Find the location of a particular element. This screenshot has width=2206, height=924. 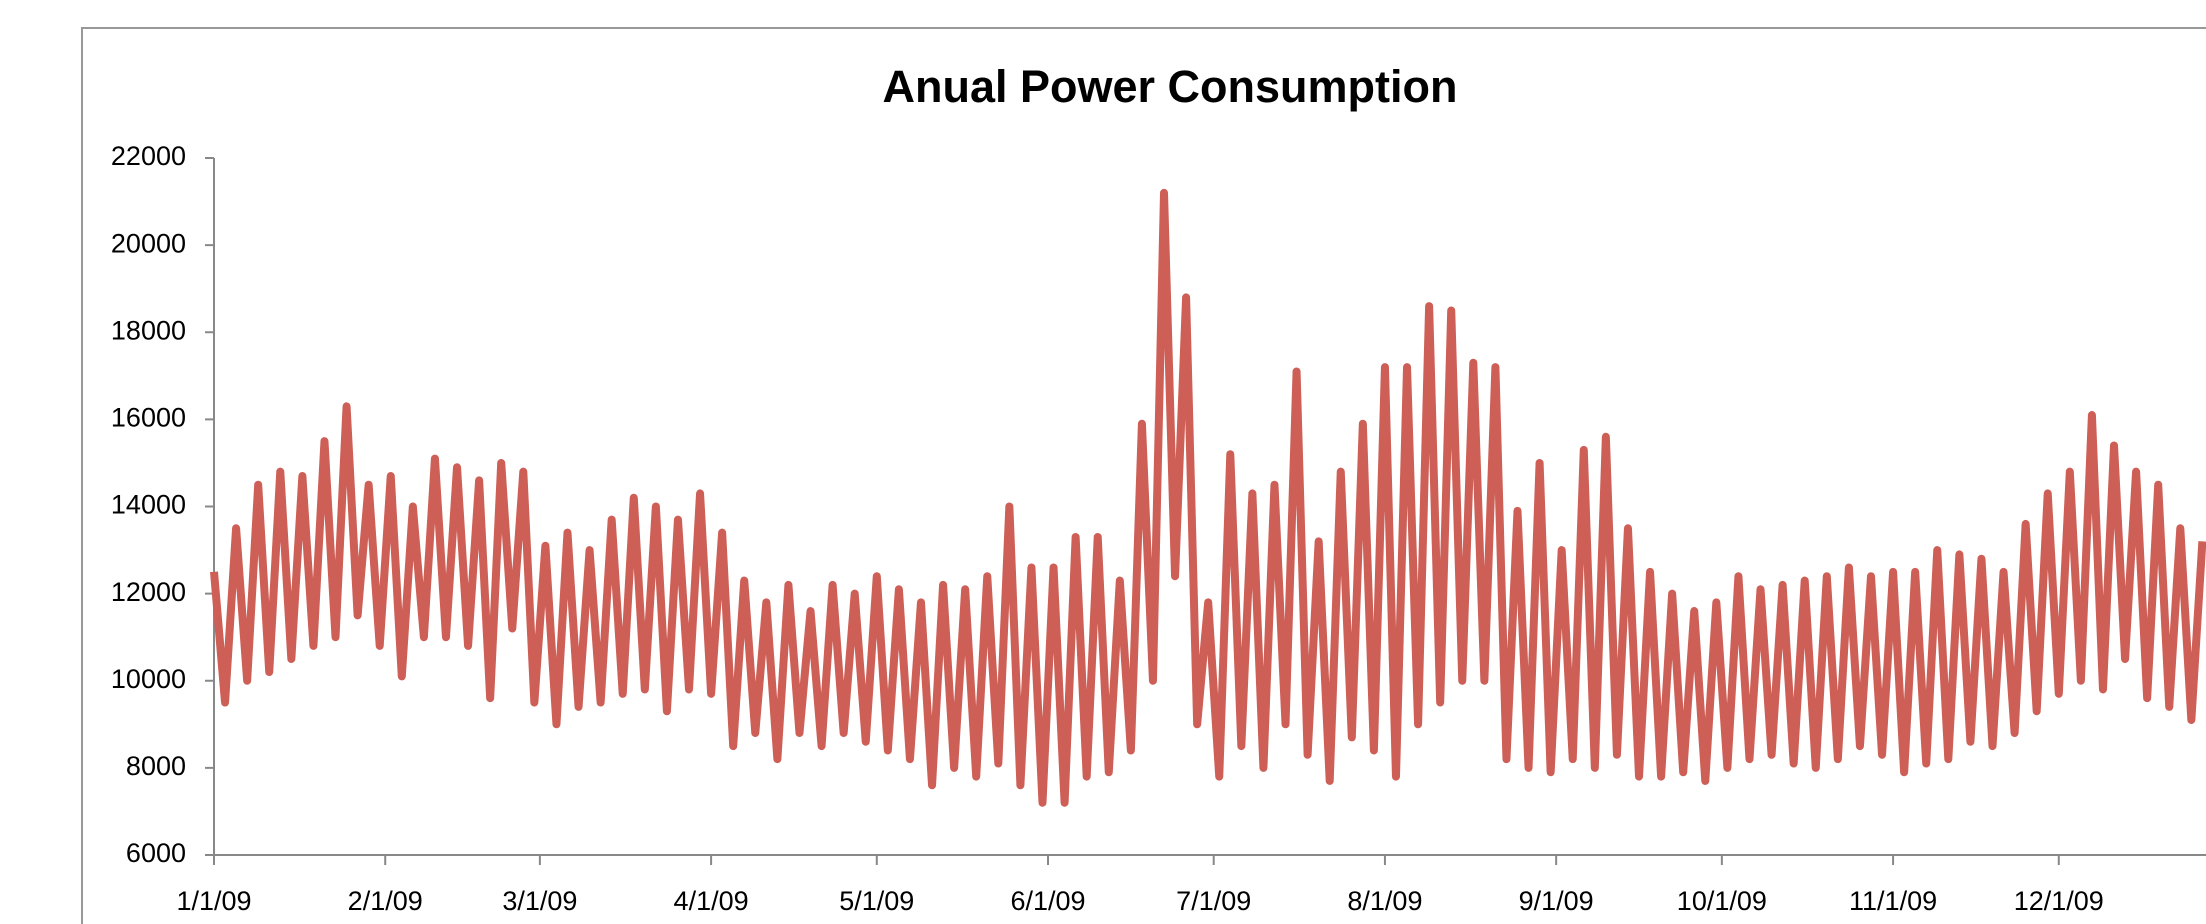

y-tick-label: 20000 is located at coordinates (148, 243).